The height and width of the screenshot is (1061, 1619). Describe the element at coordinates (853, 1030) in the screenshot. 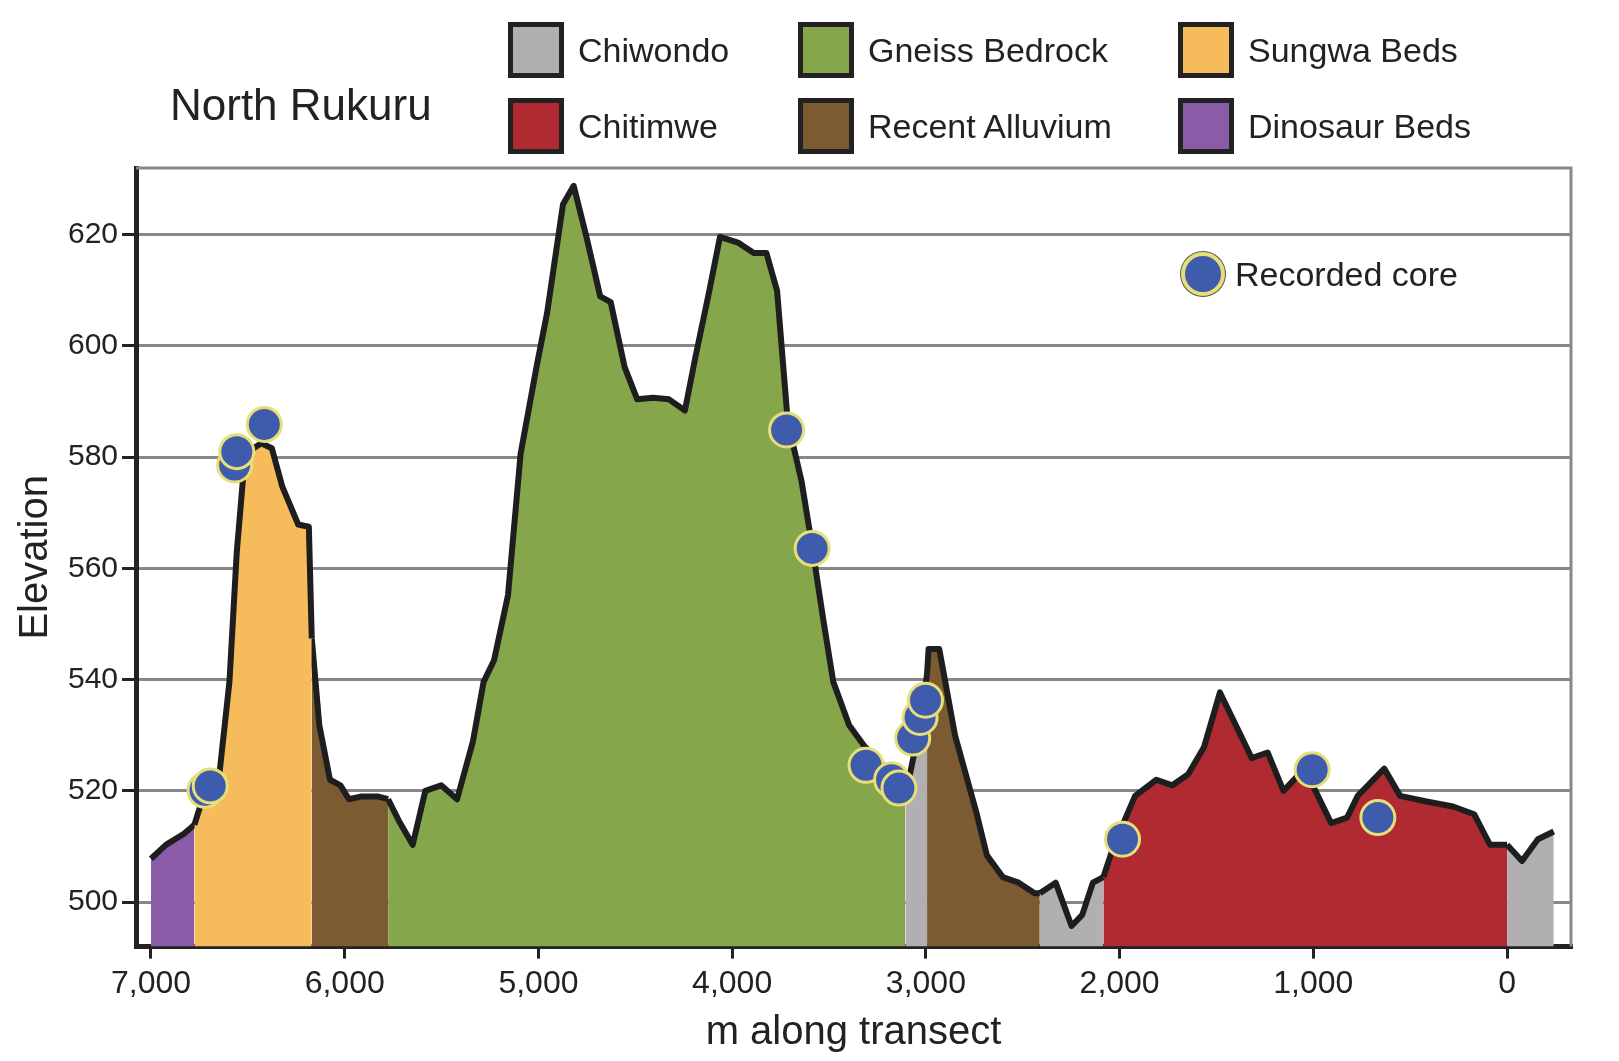

I see `x-axis-title: m along transect` at that location.